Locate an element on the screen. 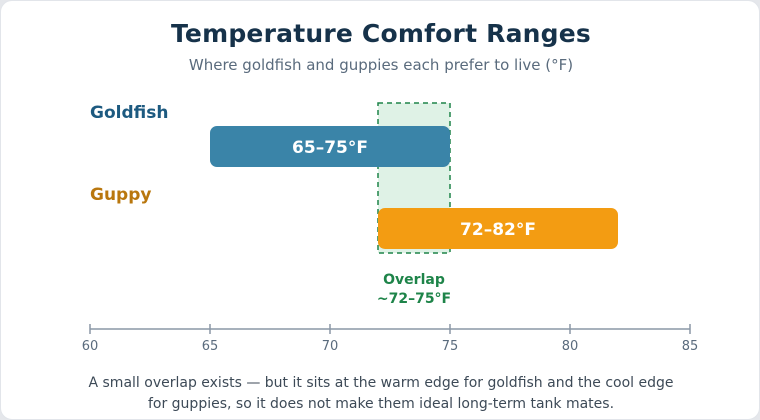 This screenshot has width=760, height=420. range-bar-goldfish is located at coordinates (330, 146).